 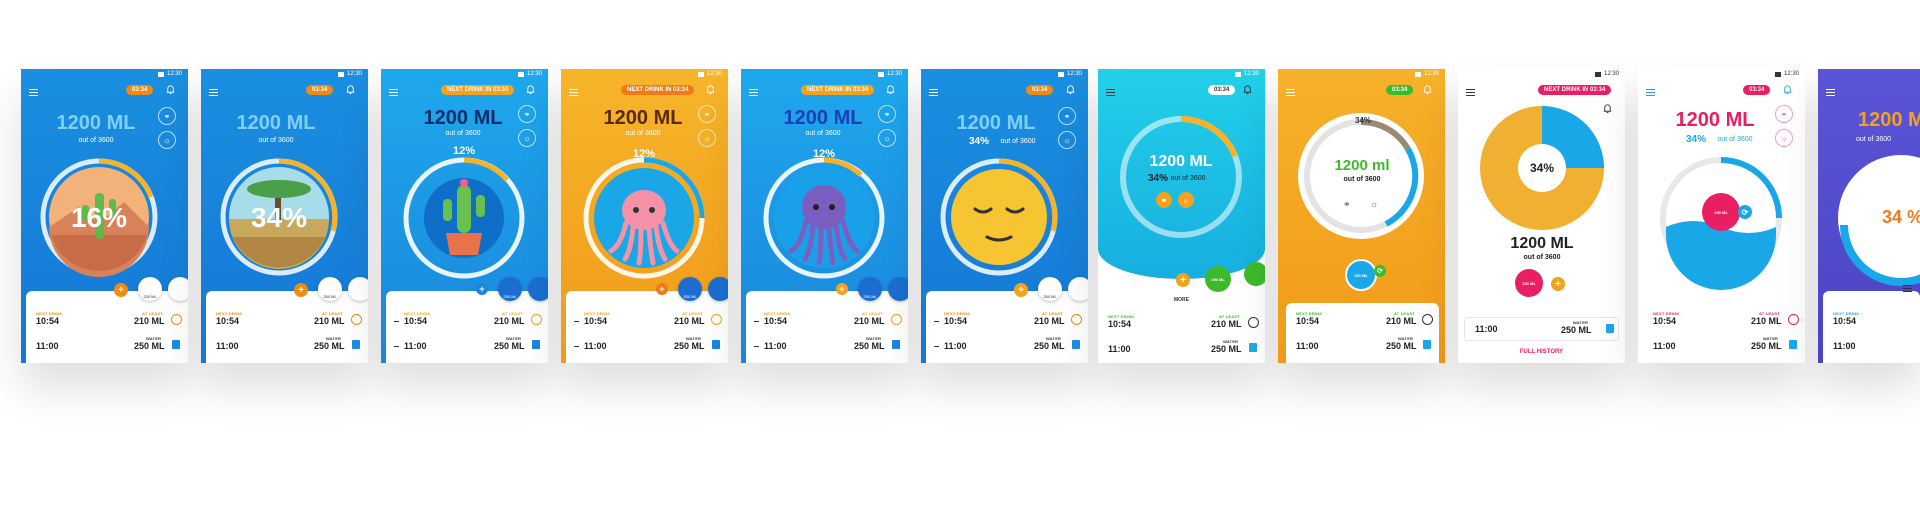 I want to click on timer-badge: 03:34, so click(x=140, y=90).